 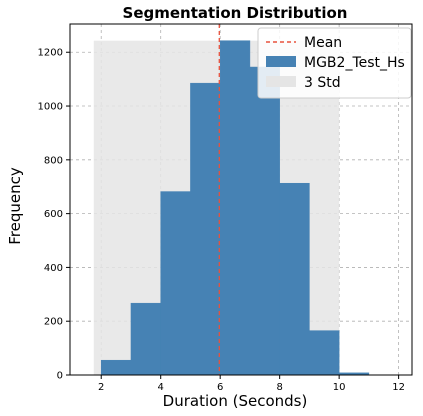 What do you see at coordinates (251, 384) in the screenshot?
I see `x-axis-ticks: 2 4 6 8 10 12` at bounding box center [251, 384].